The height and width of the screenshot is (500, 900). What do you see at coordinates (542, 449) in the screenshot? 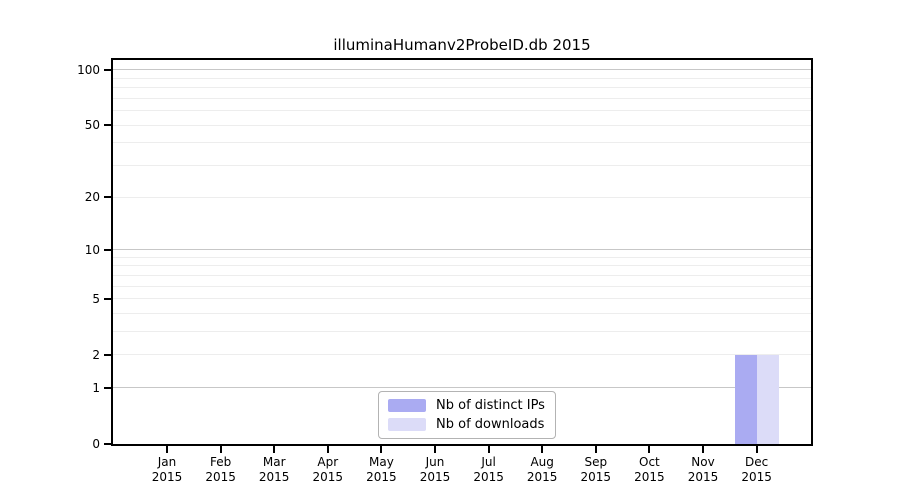
I see `x-tick-aug` at bounding box center [542, 449].